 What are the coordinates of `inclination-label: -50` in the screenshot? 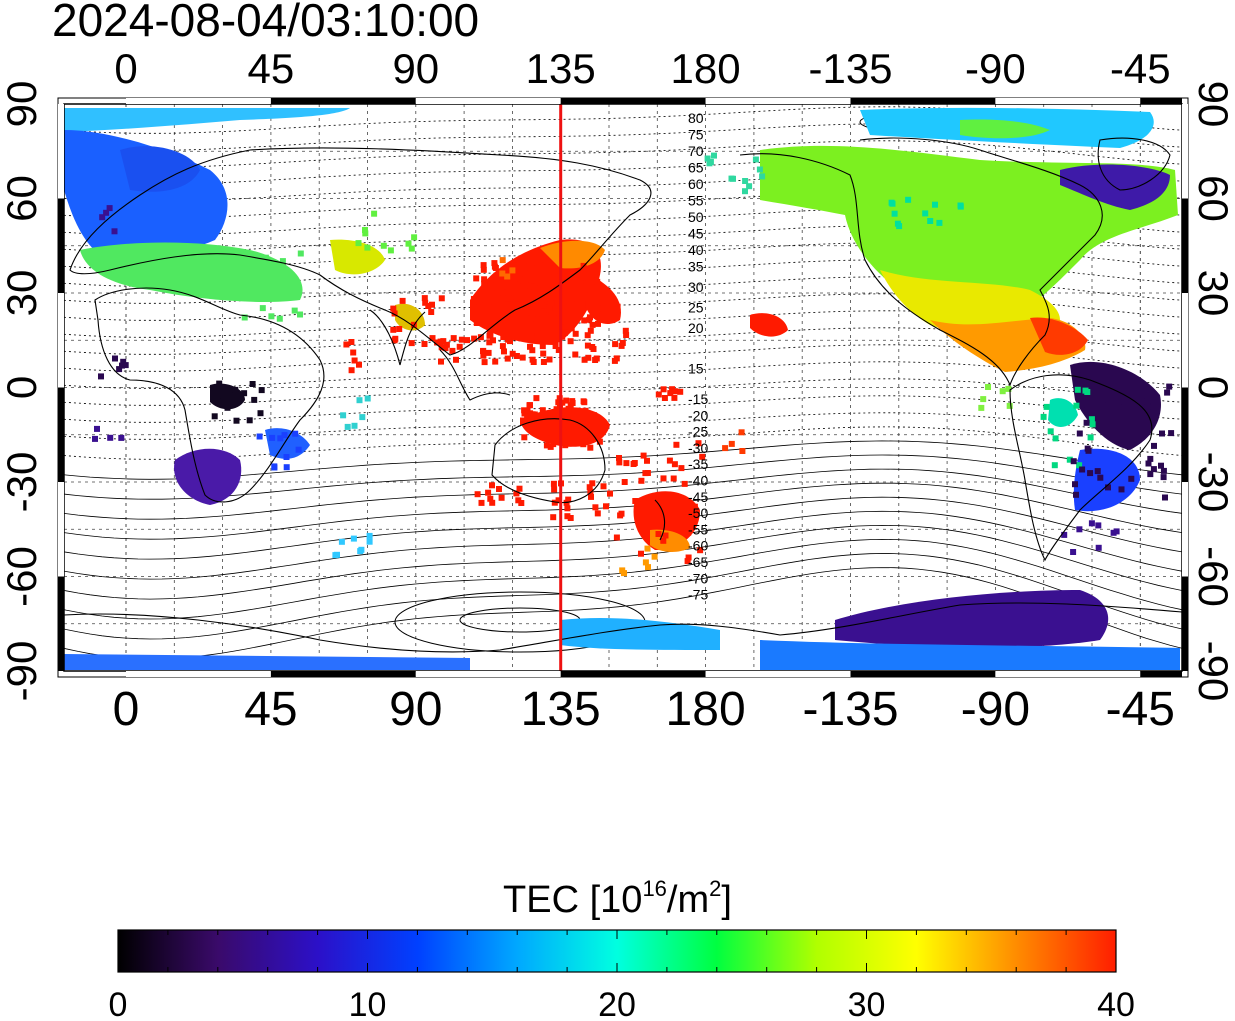 It's located at (698, 513).